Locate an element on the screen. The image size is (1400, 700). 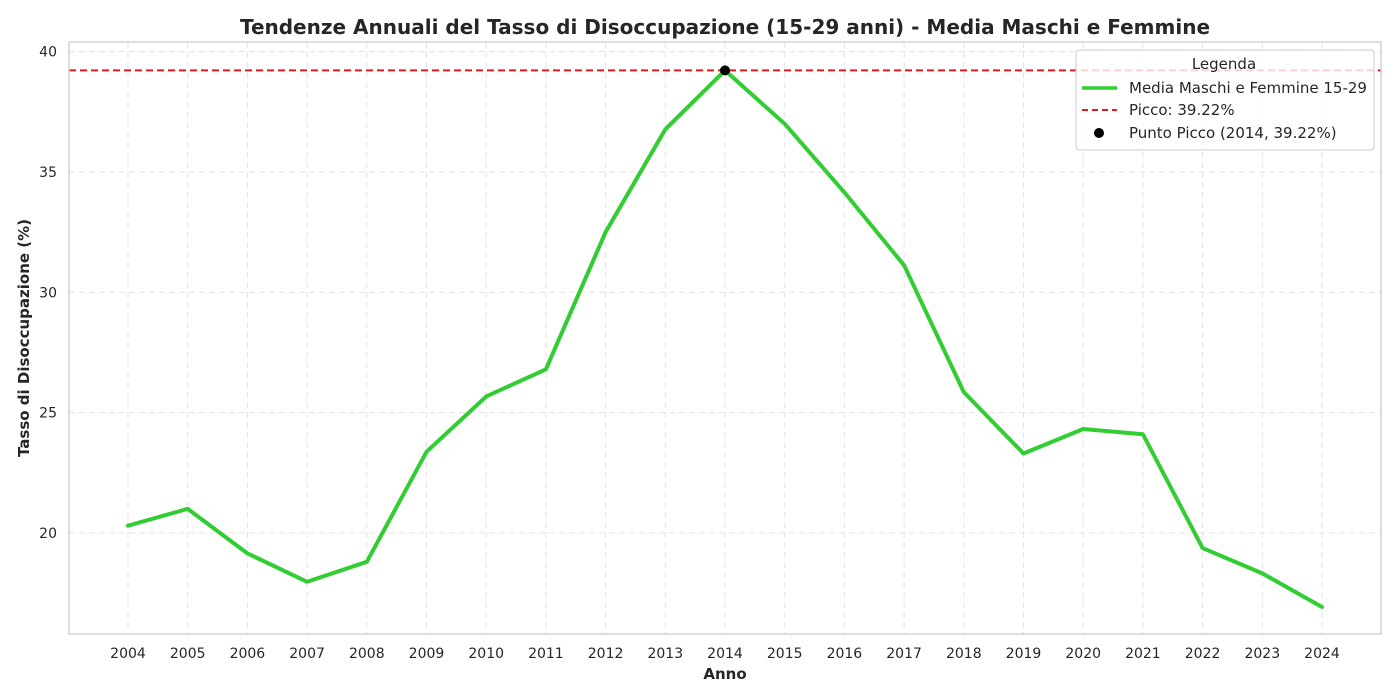
x-tick-label: 2008 is located at coordinates (367, 654).